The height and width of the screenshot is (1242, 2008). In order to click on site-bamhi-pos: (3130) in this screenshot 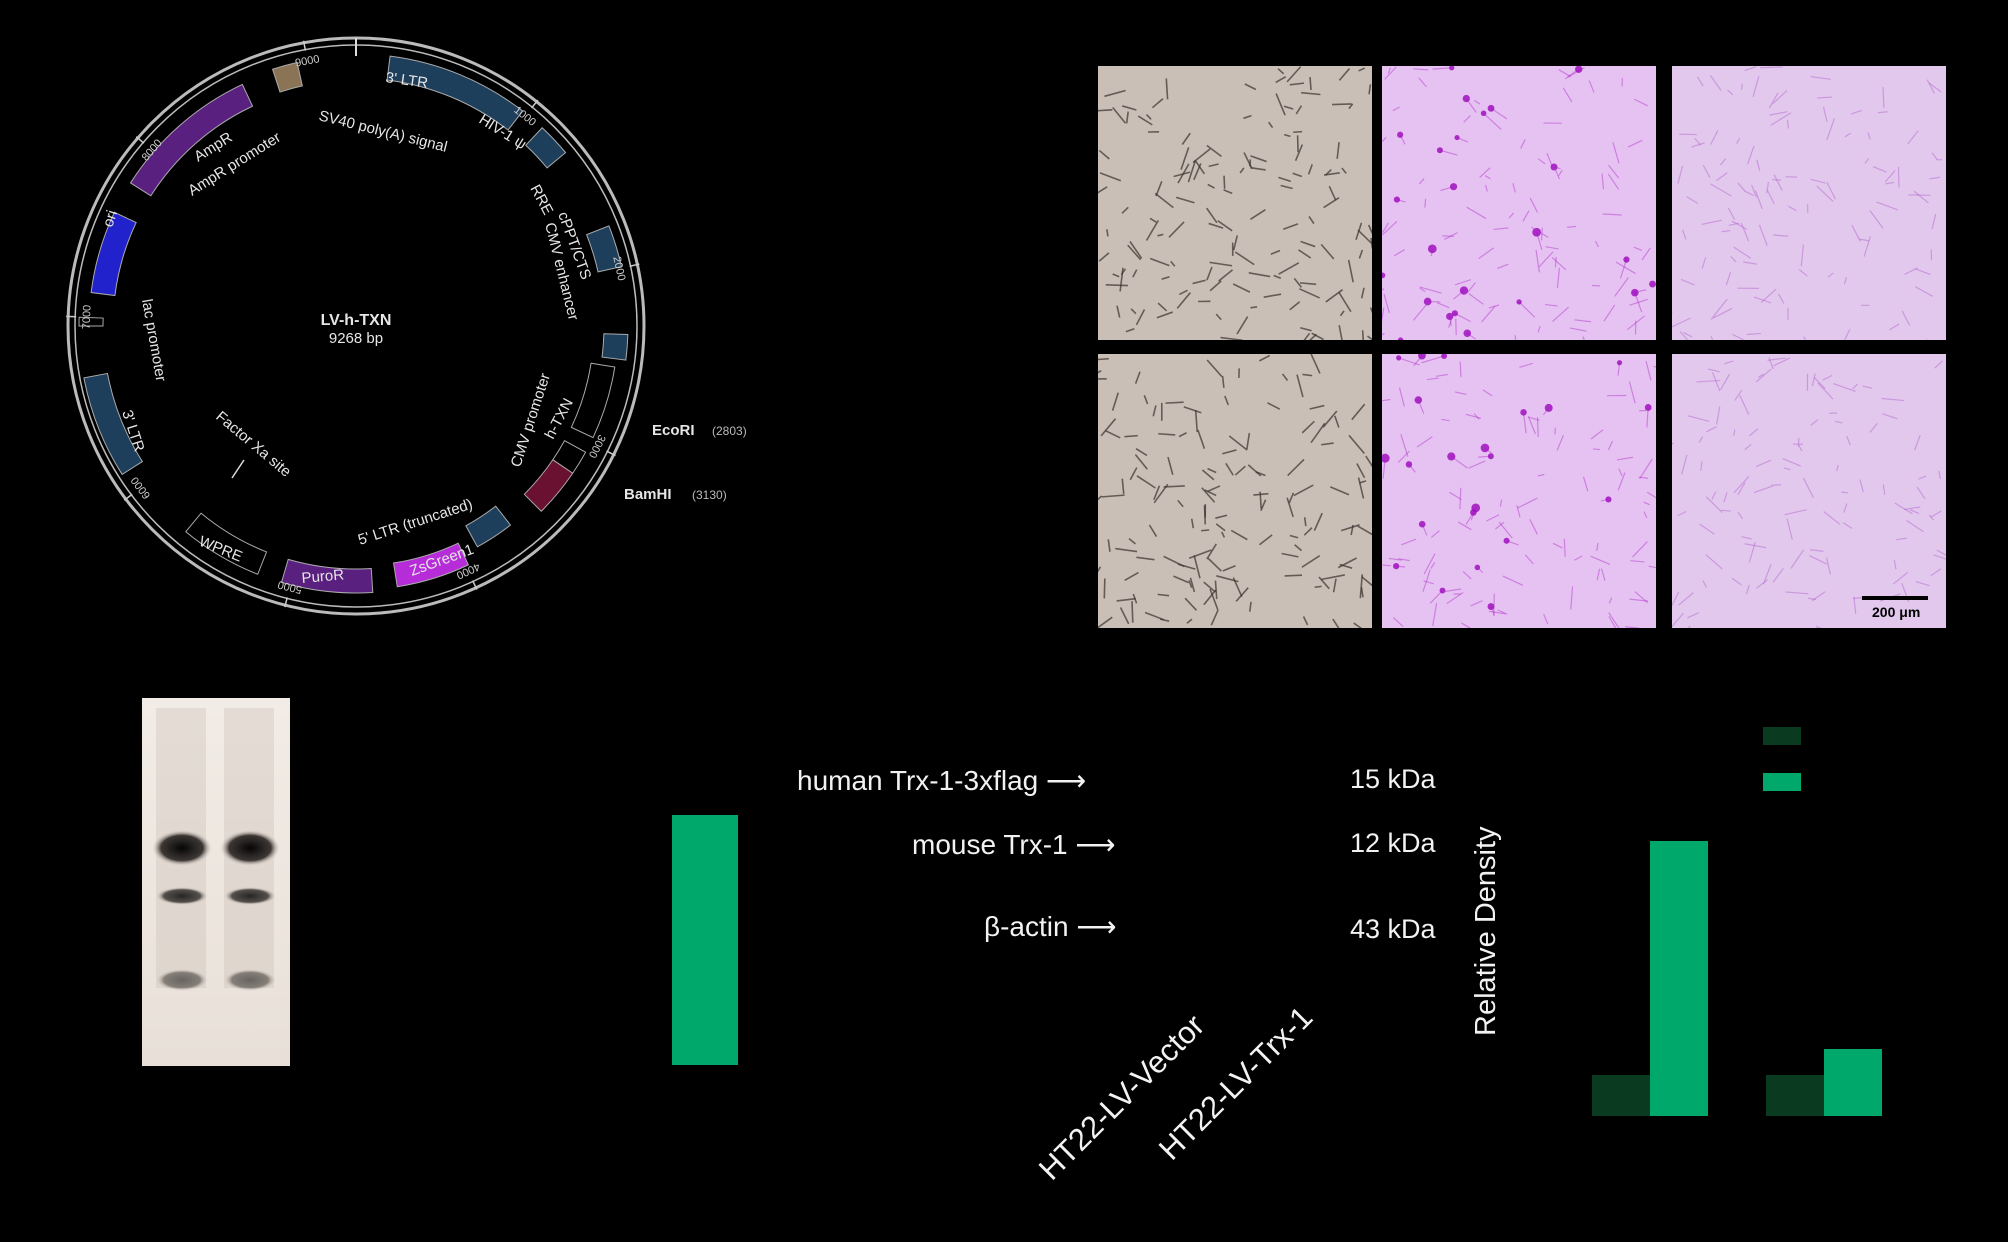, I will do `click(709, 495)`.